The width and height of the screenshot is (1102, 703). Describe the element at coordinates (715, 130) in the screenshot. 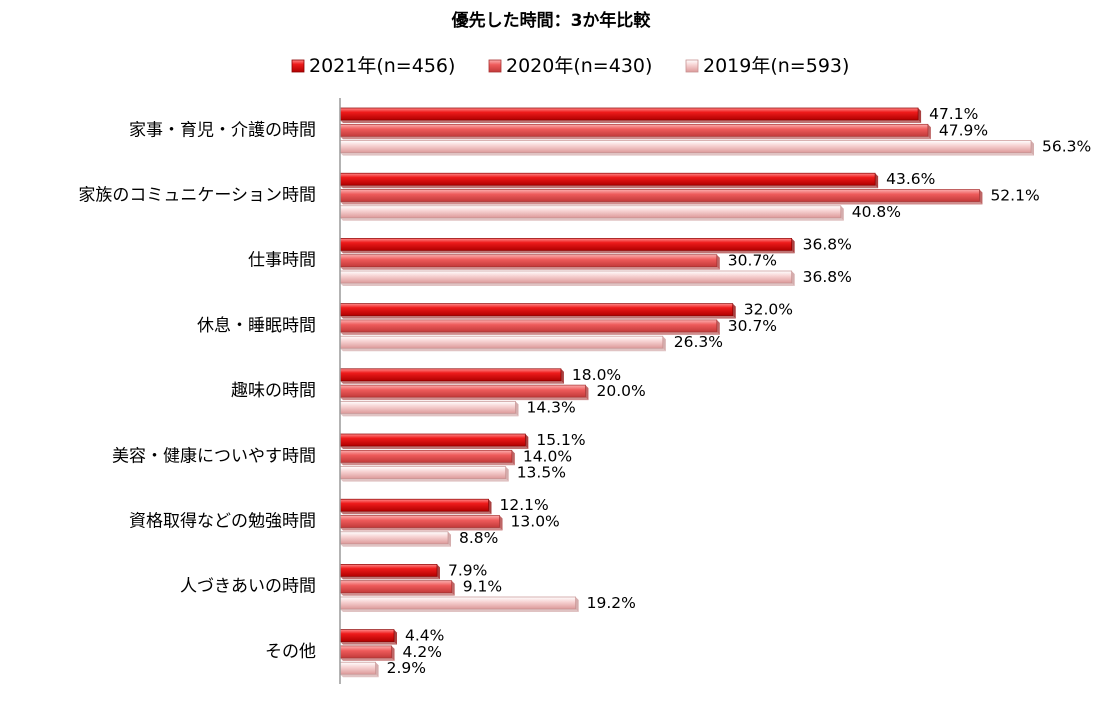

I see `bar-group: 47.1%47.9% 56.3%` at that location.